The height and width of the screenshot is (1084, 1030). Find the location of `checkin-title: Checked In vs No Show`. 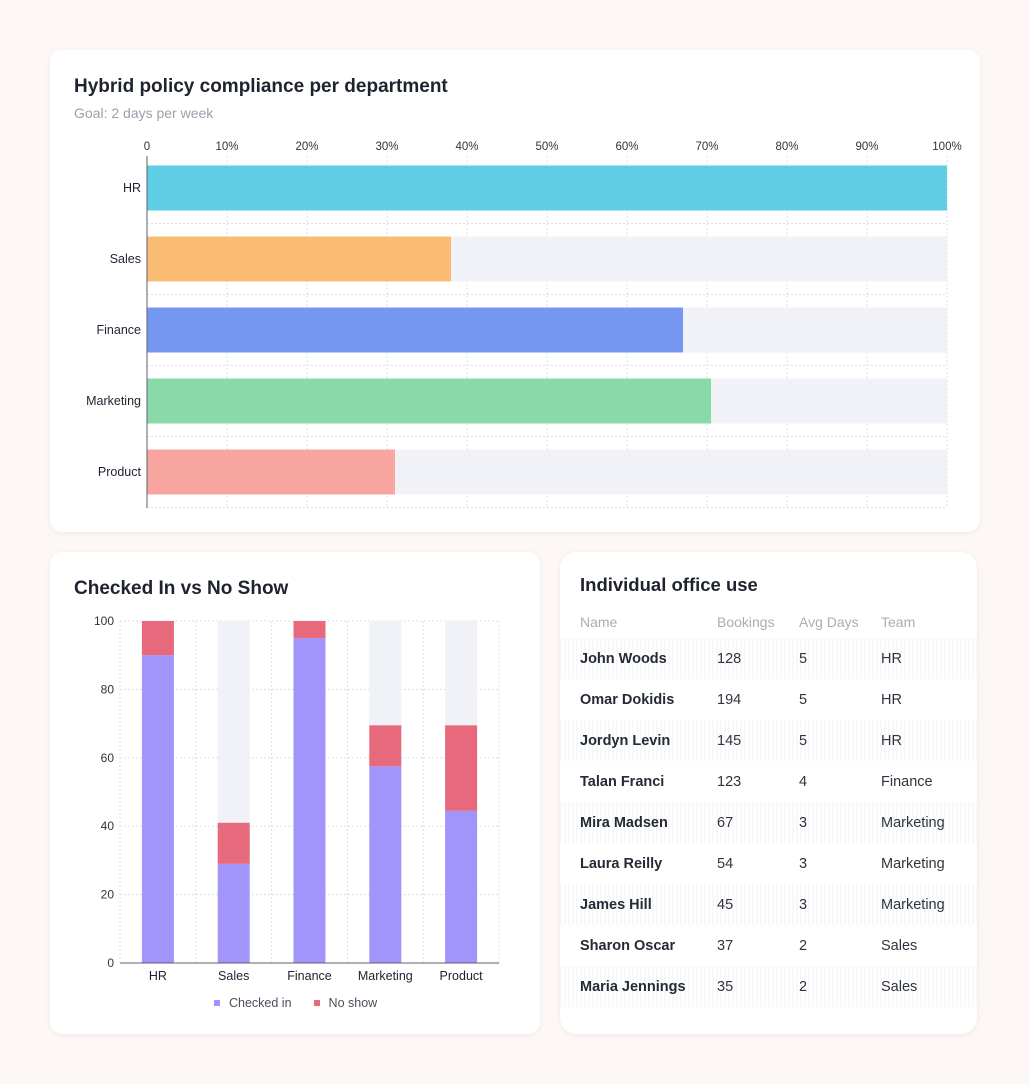

checkin-title: Checked In vs No Show is located at coordinates (181, 588).